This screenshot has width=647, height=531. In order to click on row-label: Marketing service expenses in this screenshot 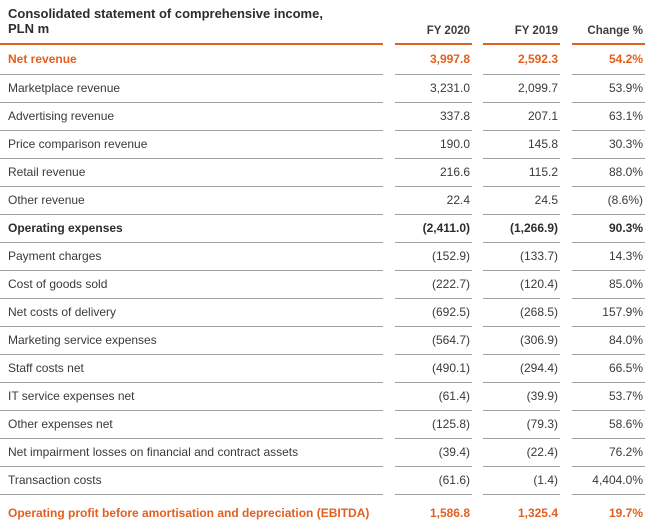, I will do `click(191, 341)`.